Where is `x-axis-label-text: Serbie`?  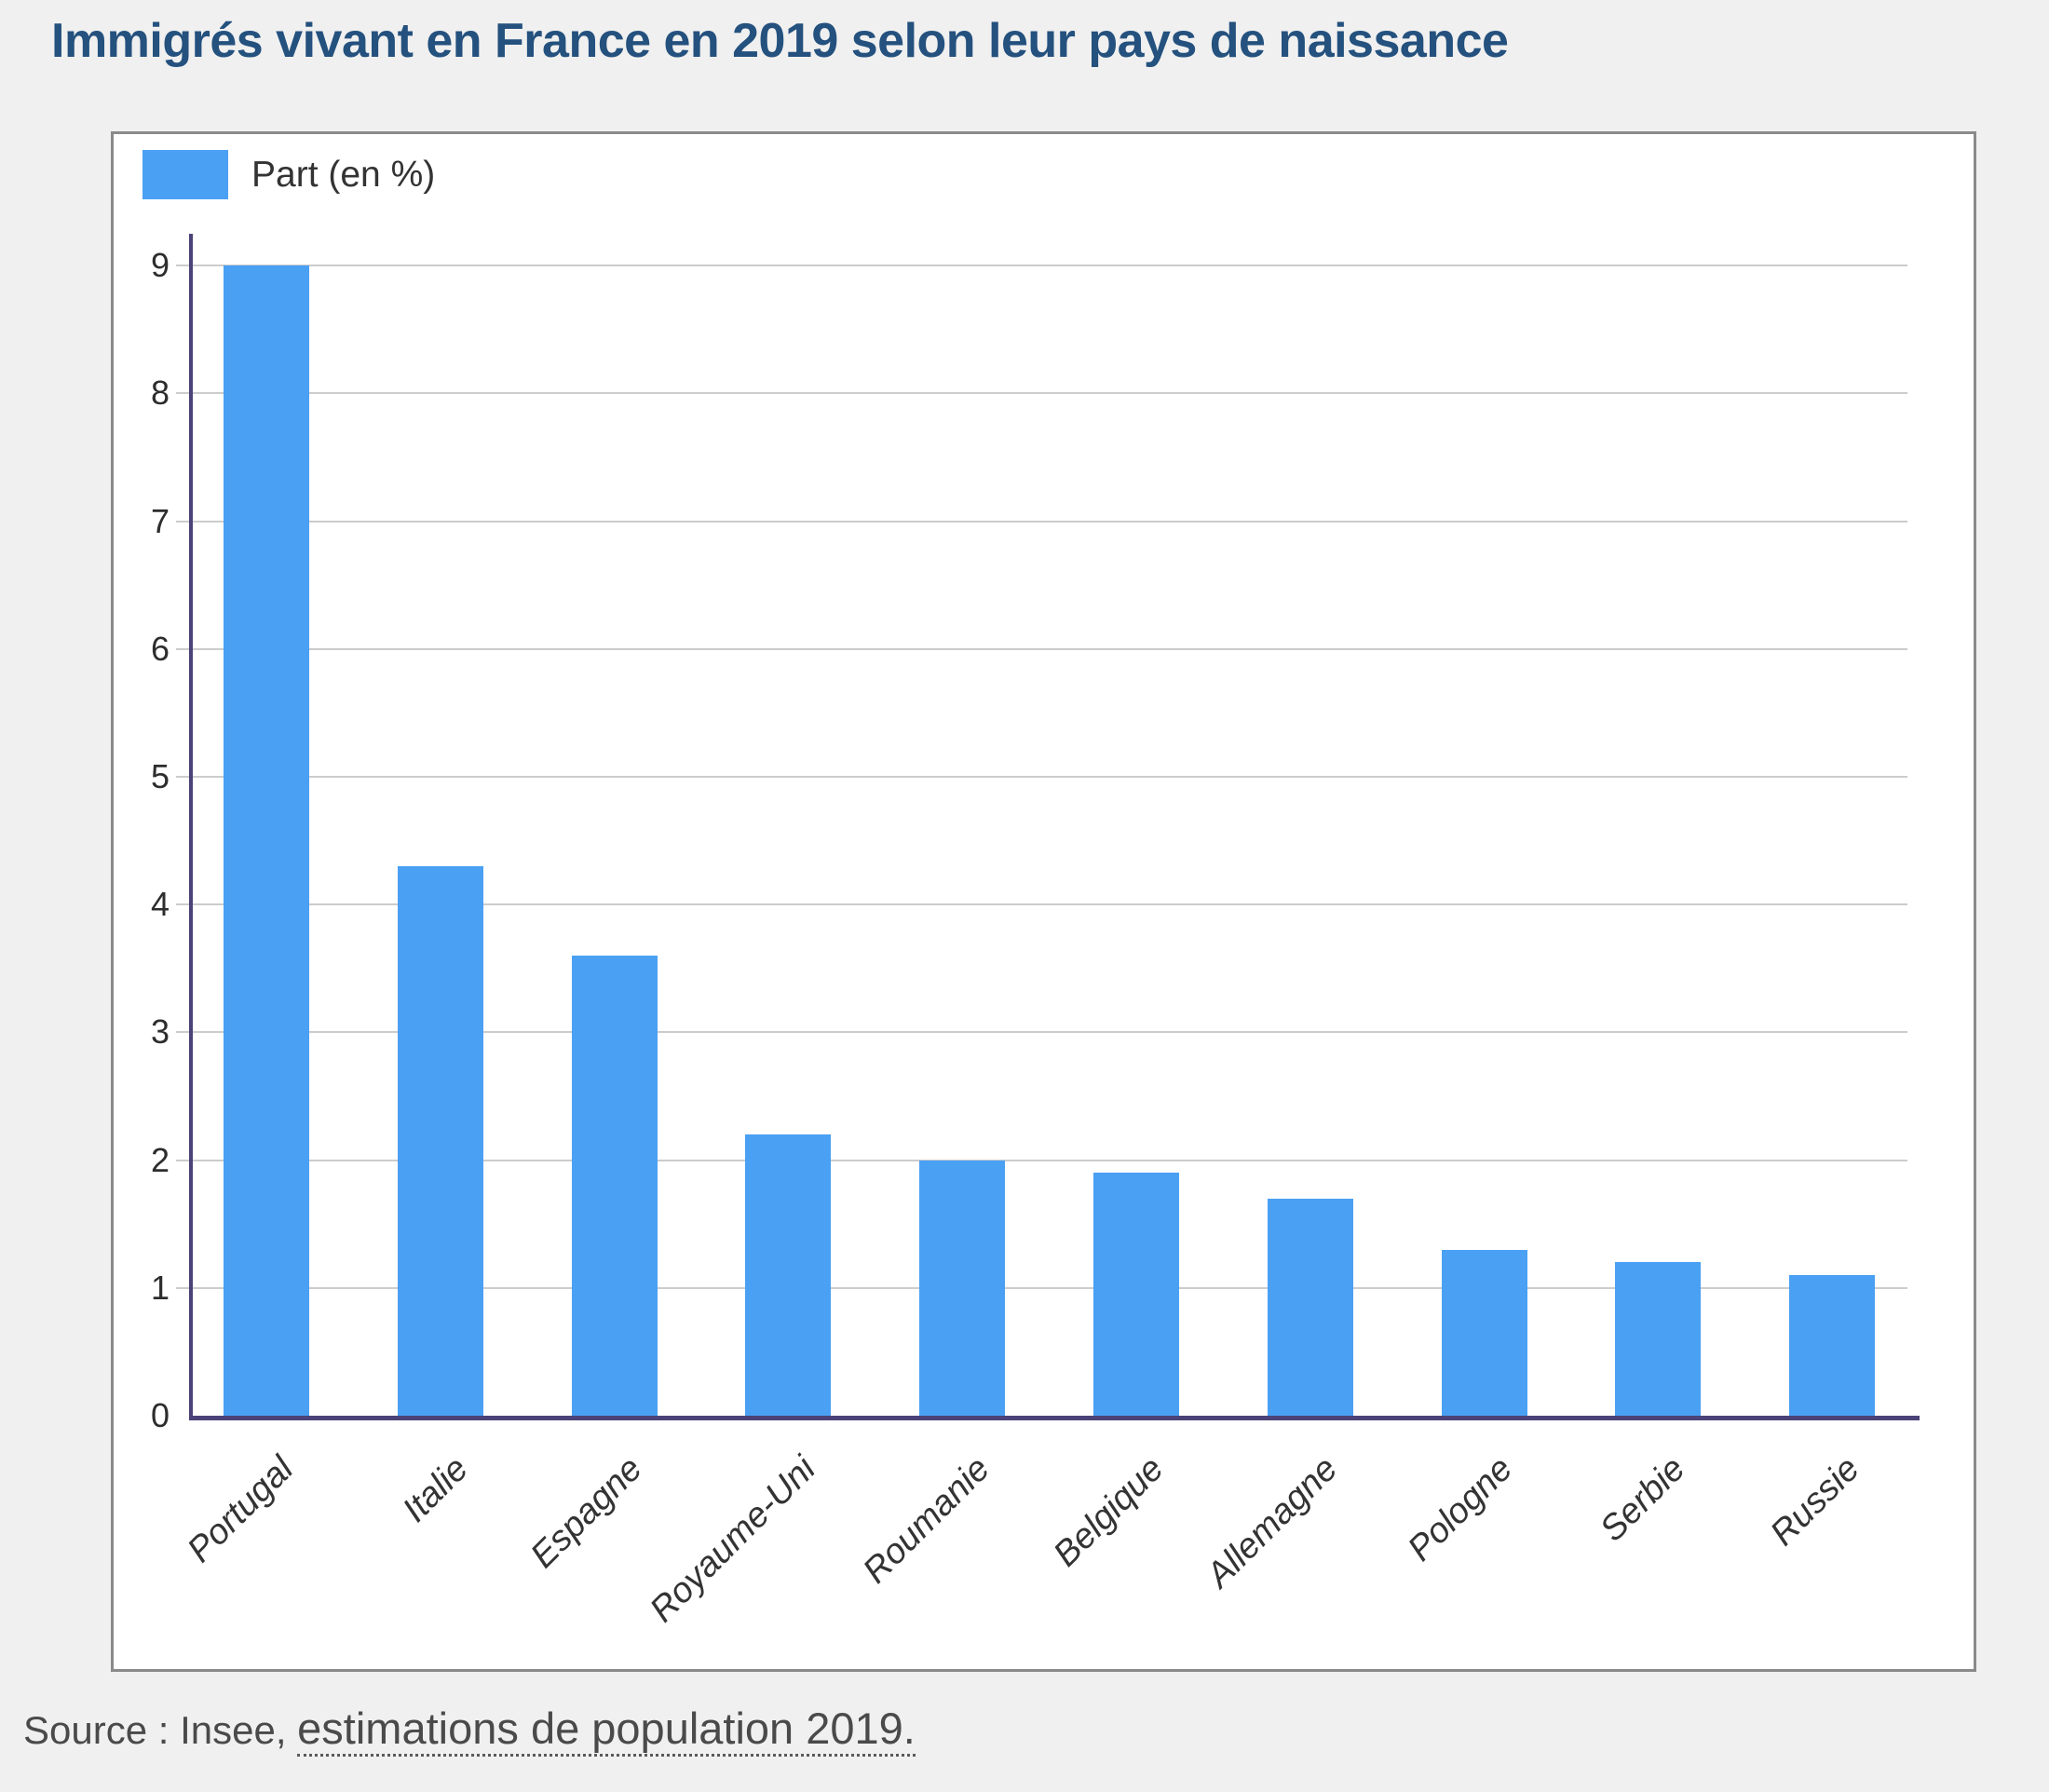
x-axis-label-text: Serbie is located at coordinates (1643, 1499).